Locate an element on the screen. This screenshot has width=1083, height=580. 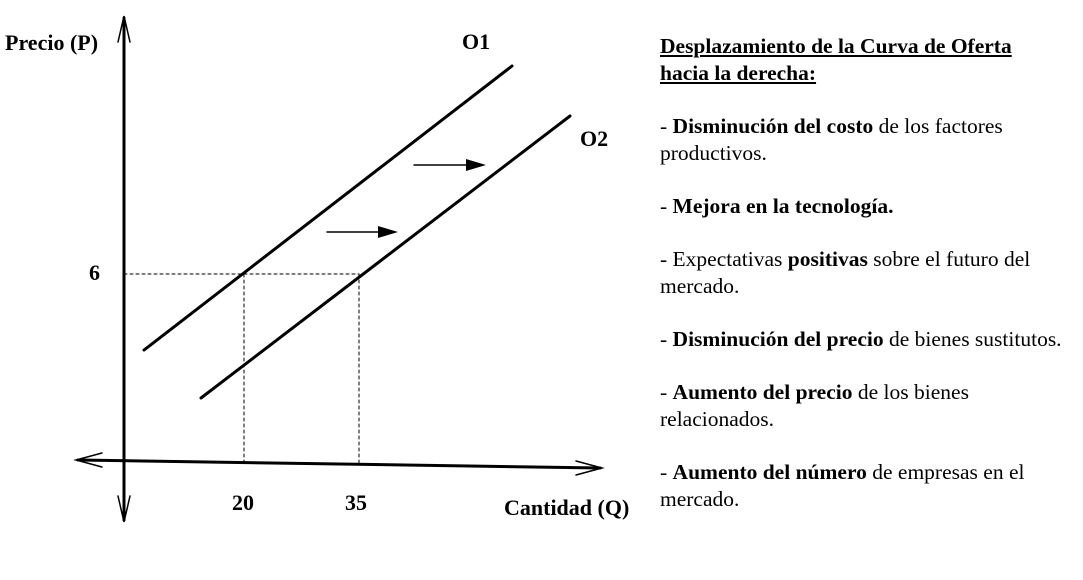
y-axis-arrow-top is located at coordinates (124, 29).